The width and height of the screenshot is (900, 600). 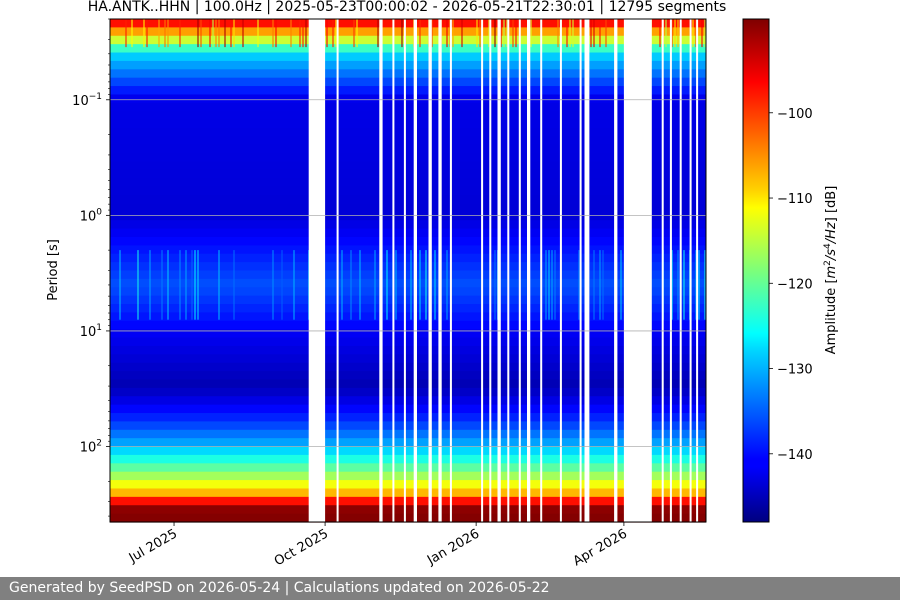 I want to click on colorbar-label: Amplitude [m2/s4/Hz] [dB], so click(x=831, y=270).